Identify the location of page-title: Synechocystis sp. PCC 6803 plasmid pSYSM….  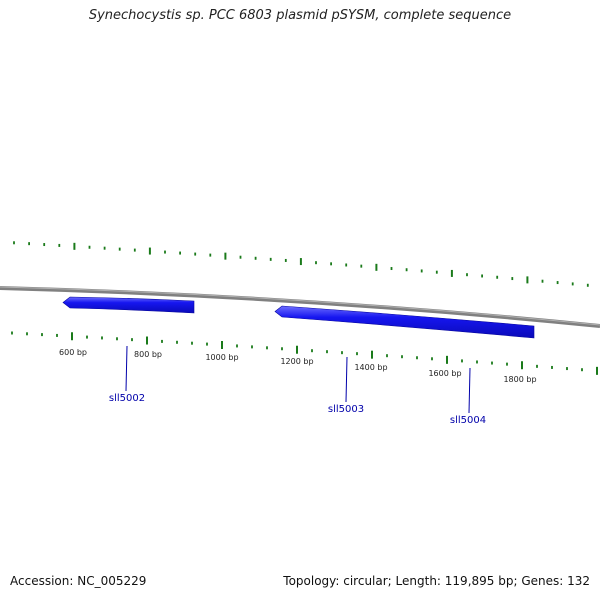
(300, 15).